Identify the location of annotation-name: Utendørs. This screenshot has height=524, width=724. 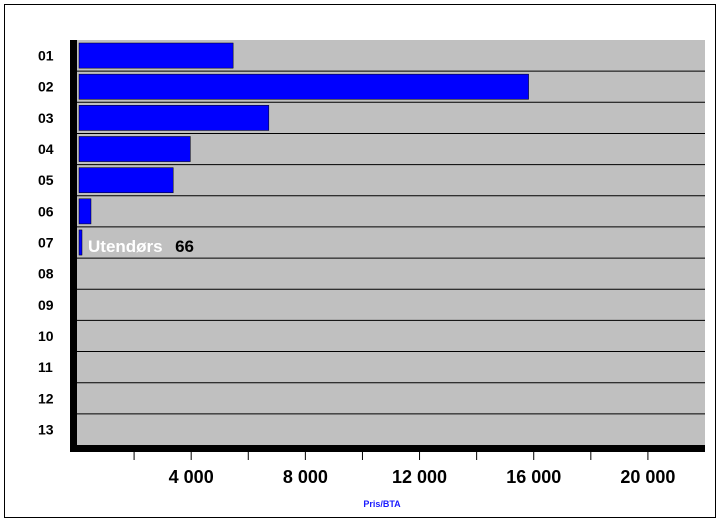
(125, 246).